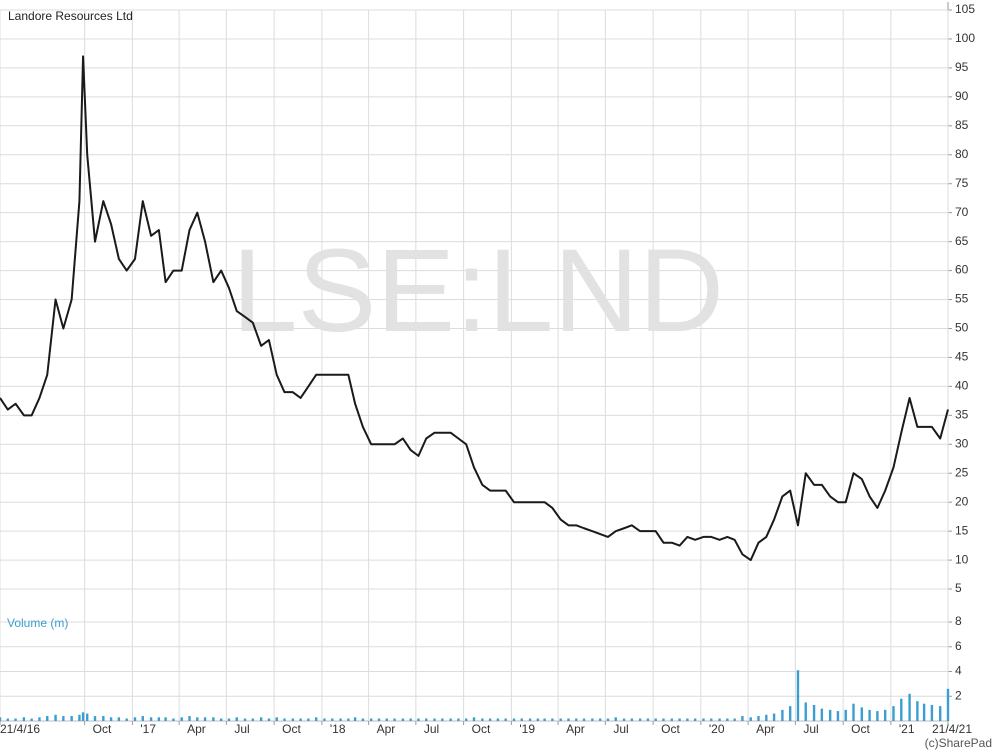  What do you see at coordinates (965, 9) in the screenshot?
I see `y-tick-label: 105` at bounding box center [965, 9].